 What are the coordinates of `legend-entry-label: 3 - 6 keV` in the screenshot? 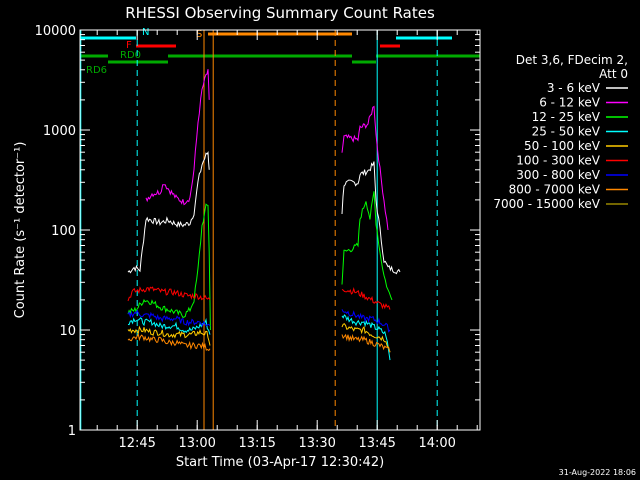 It's located at (574, 88).